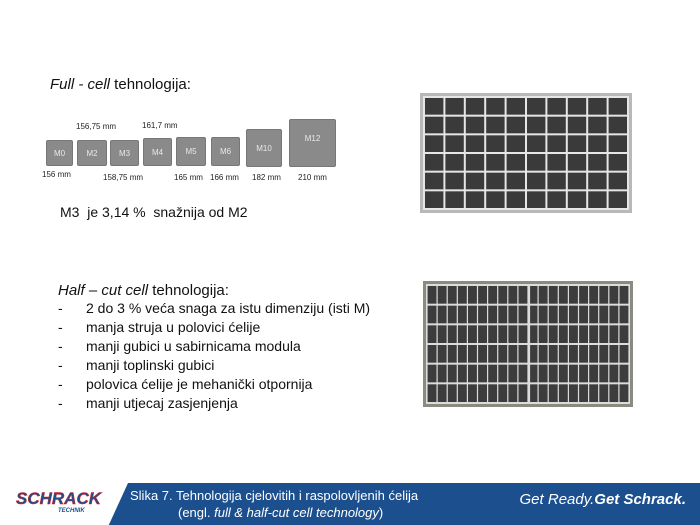 The image size is (700, 525). What do you see at coordinates (143, 290) in the screenshot?
I see `half-cut-title: Half – cut cell tehnologija:` at bounding box center [143, 290].